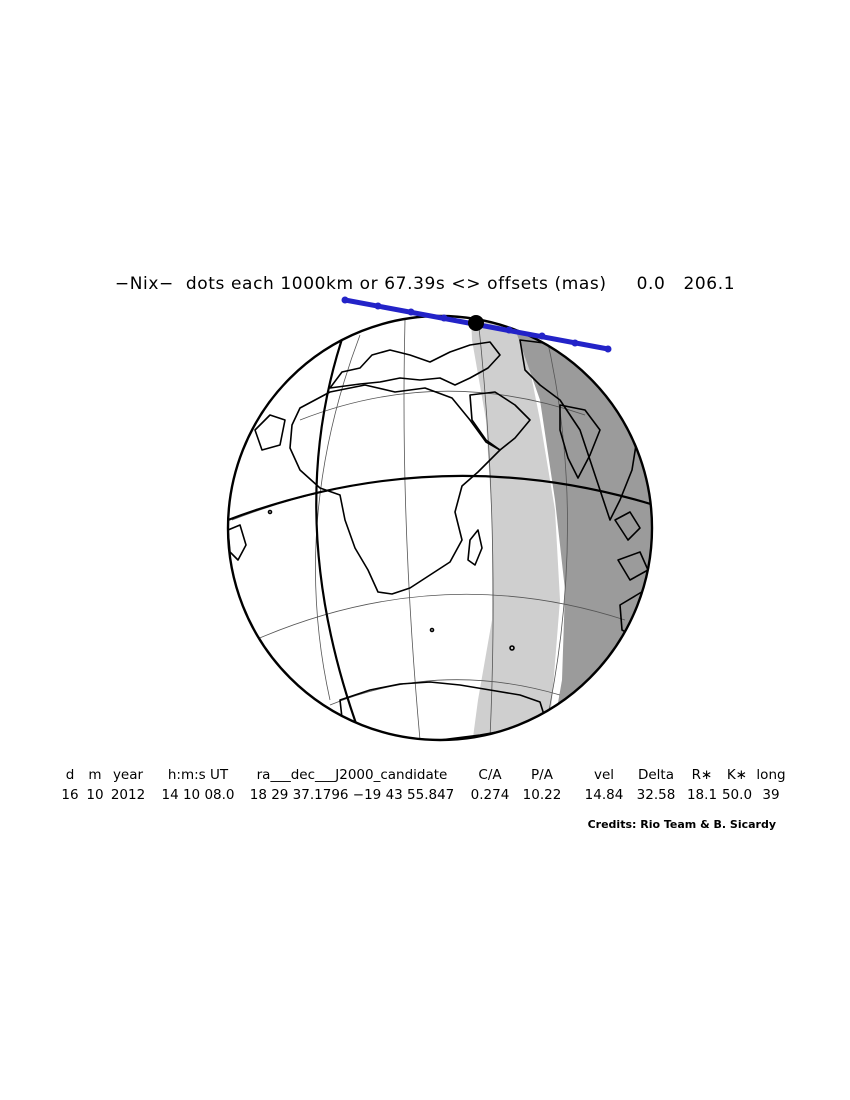 The width and height of the screenshot is (850, 1100). What do you see at coordinates (542, 795) in the screenshot?
I see `value-pa: 10.22` at bounding box center [542, 795].